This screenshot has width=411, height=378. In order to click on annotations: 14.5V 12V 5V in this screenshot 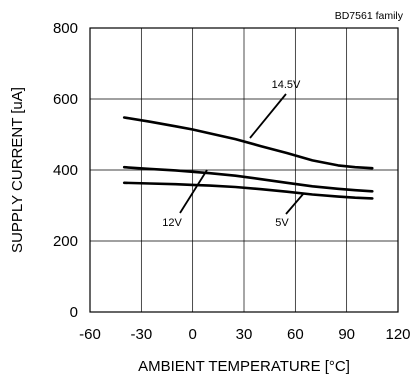, I will do `click(233, 154)`.